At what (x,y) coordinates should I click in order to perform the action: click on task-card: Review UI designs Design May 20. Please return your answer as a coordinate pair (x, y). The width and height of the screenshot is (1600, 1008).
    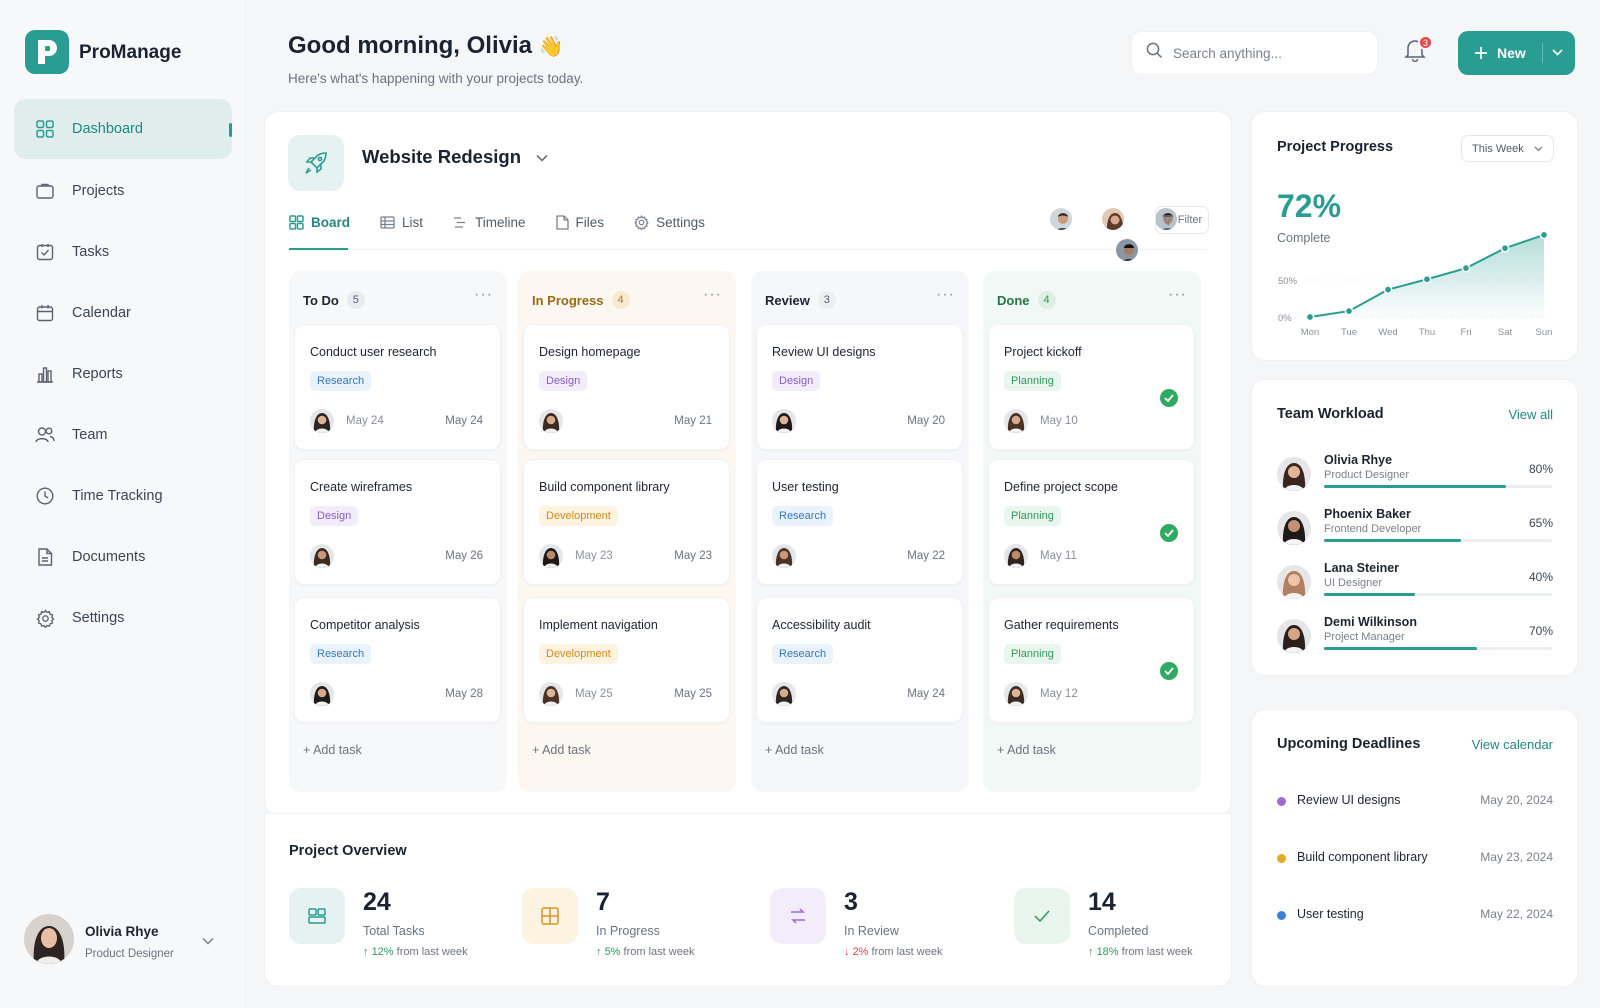
    Looking at the image, I should click on (859, 387).